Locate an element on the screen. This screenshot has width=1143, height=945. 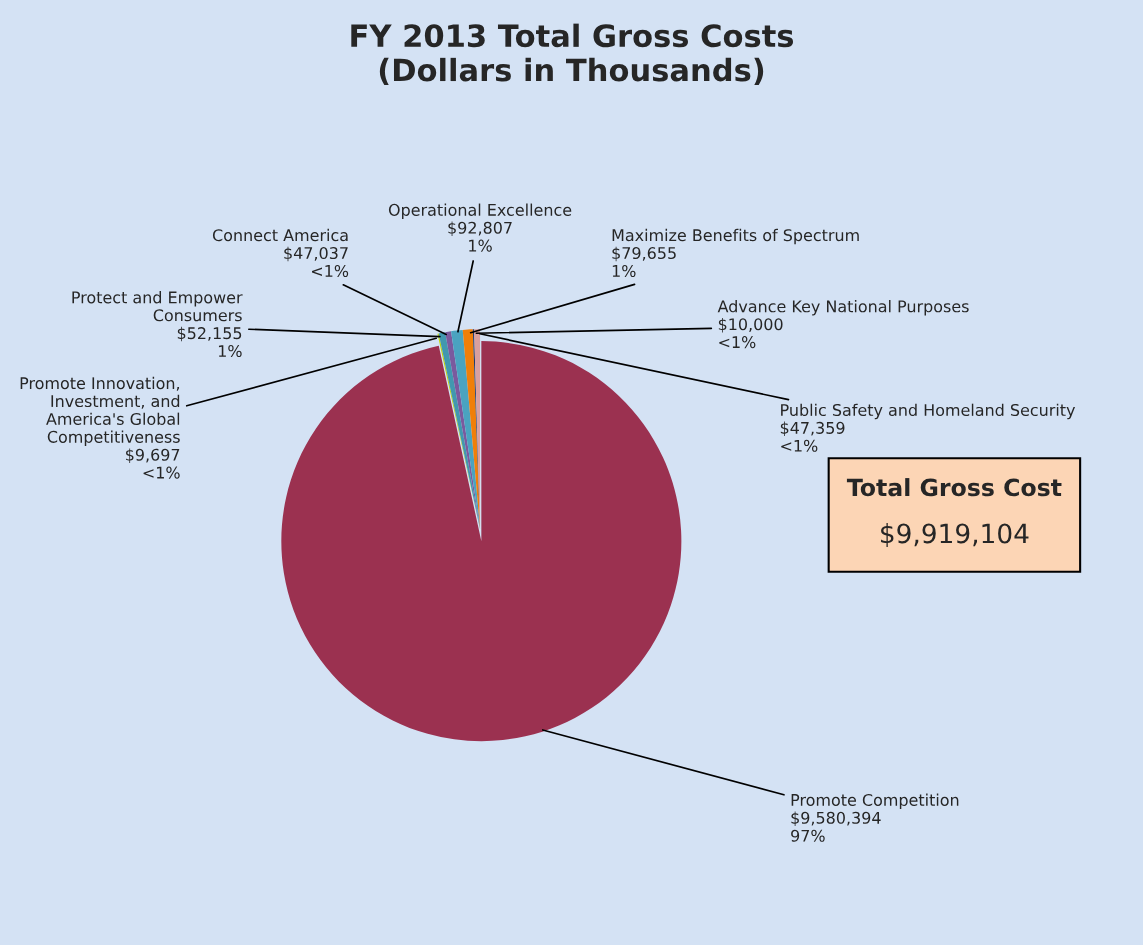
data-label: $9,580,394 97% is located at coordinates (836, 826).